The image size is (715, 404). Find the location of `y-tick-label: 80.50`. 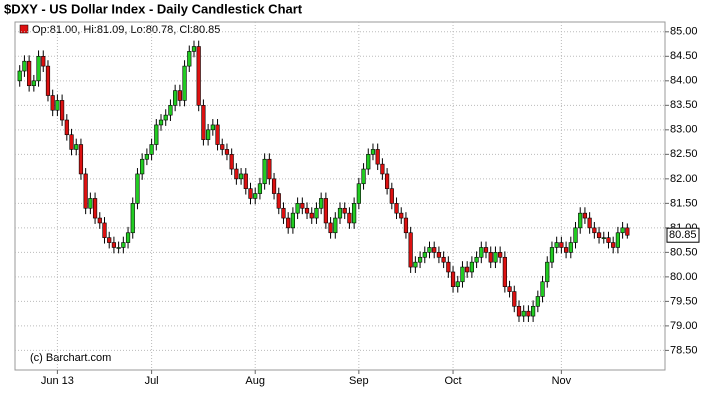

y-tick-label: 80.50 is located at coordinates (684, 252).